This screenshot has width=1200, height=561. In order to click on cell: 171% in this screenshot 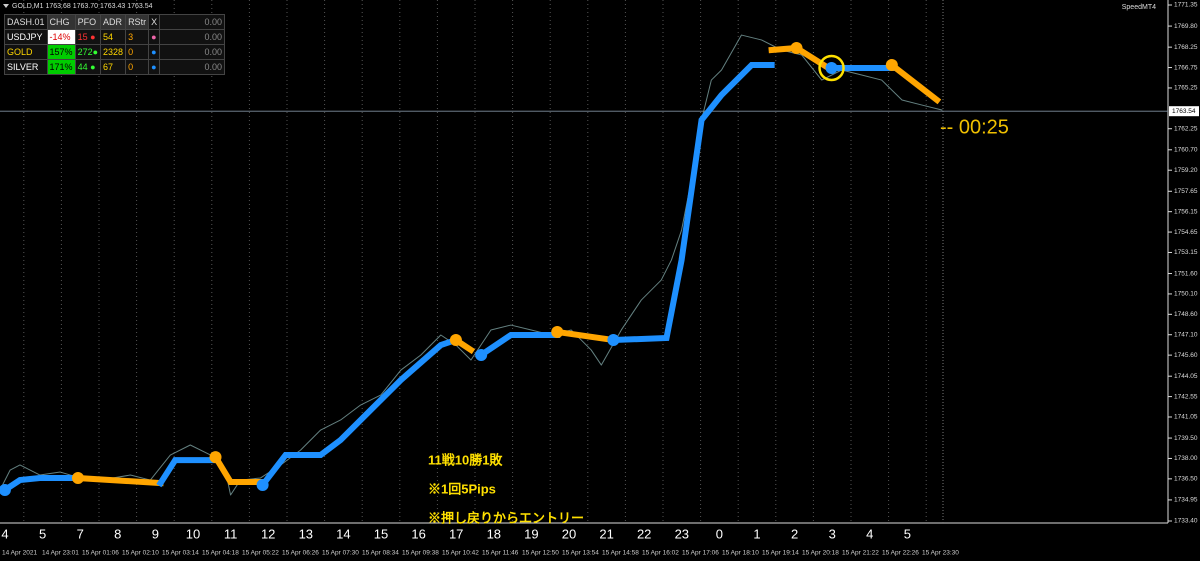, I will do `click(61, 67)`.